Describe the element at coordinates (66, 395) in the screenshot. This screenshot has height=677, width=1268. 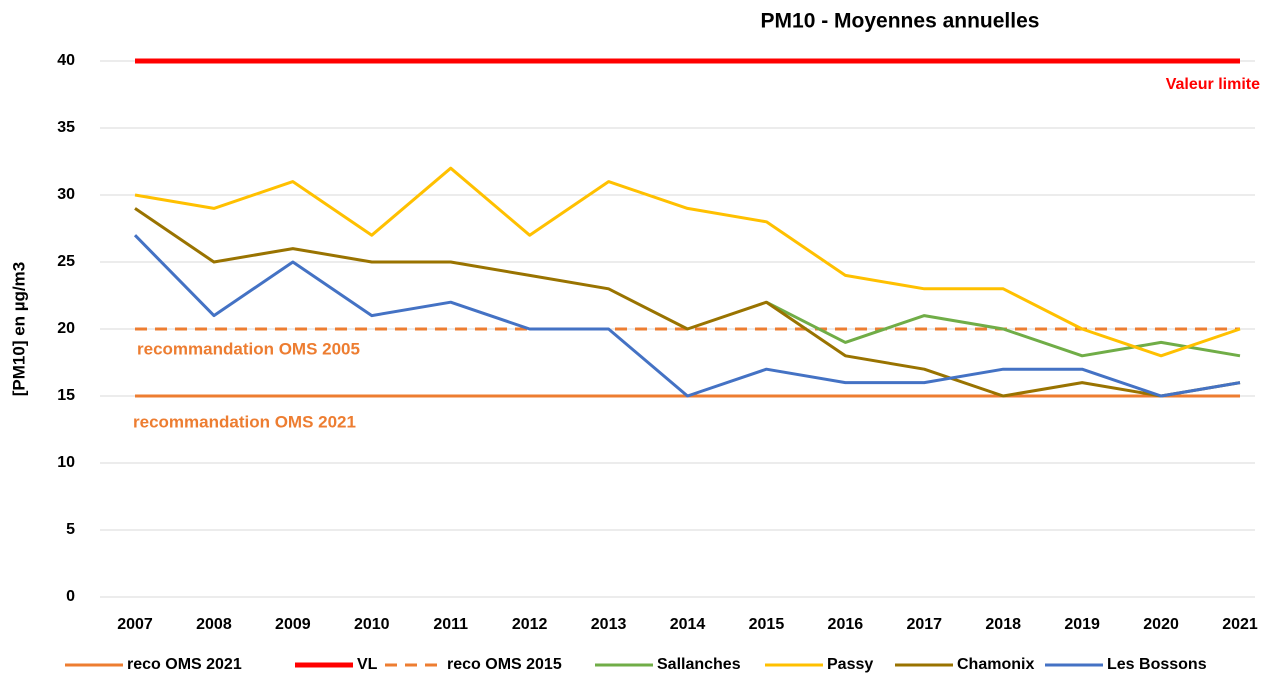
I see `y-tick-label: 15` at that location.